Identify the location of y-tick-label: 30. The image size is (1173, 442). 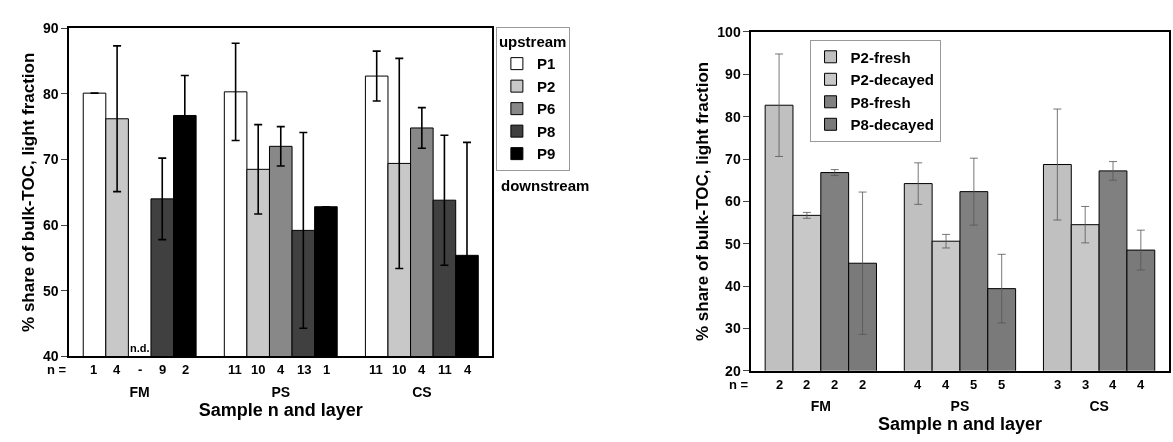
(733, 328).